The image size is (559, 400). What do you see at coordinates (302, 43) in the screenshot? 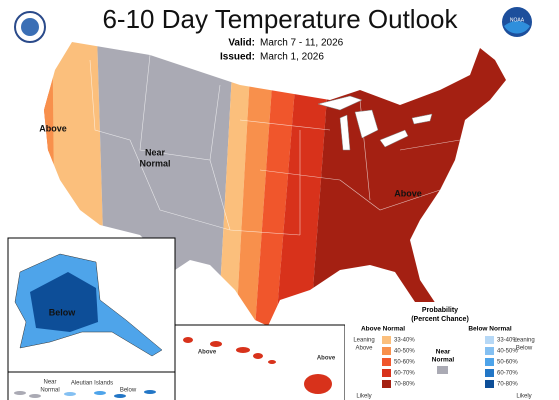
I see `valid-dates: March 7 - 11, 2026` at bounding box center [302, 43].